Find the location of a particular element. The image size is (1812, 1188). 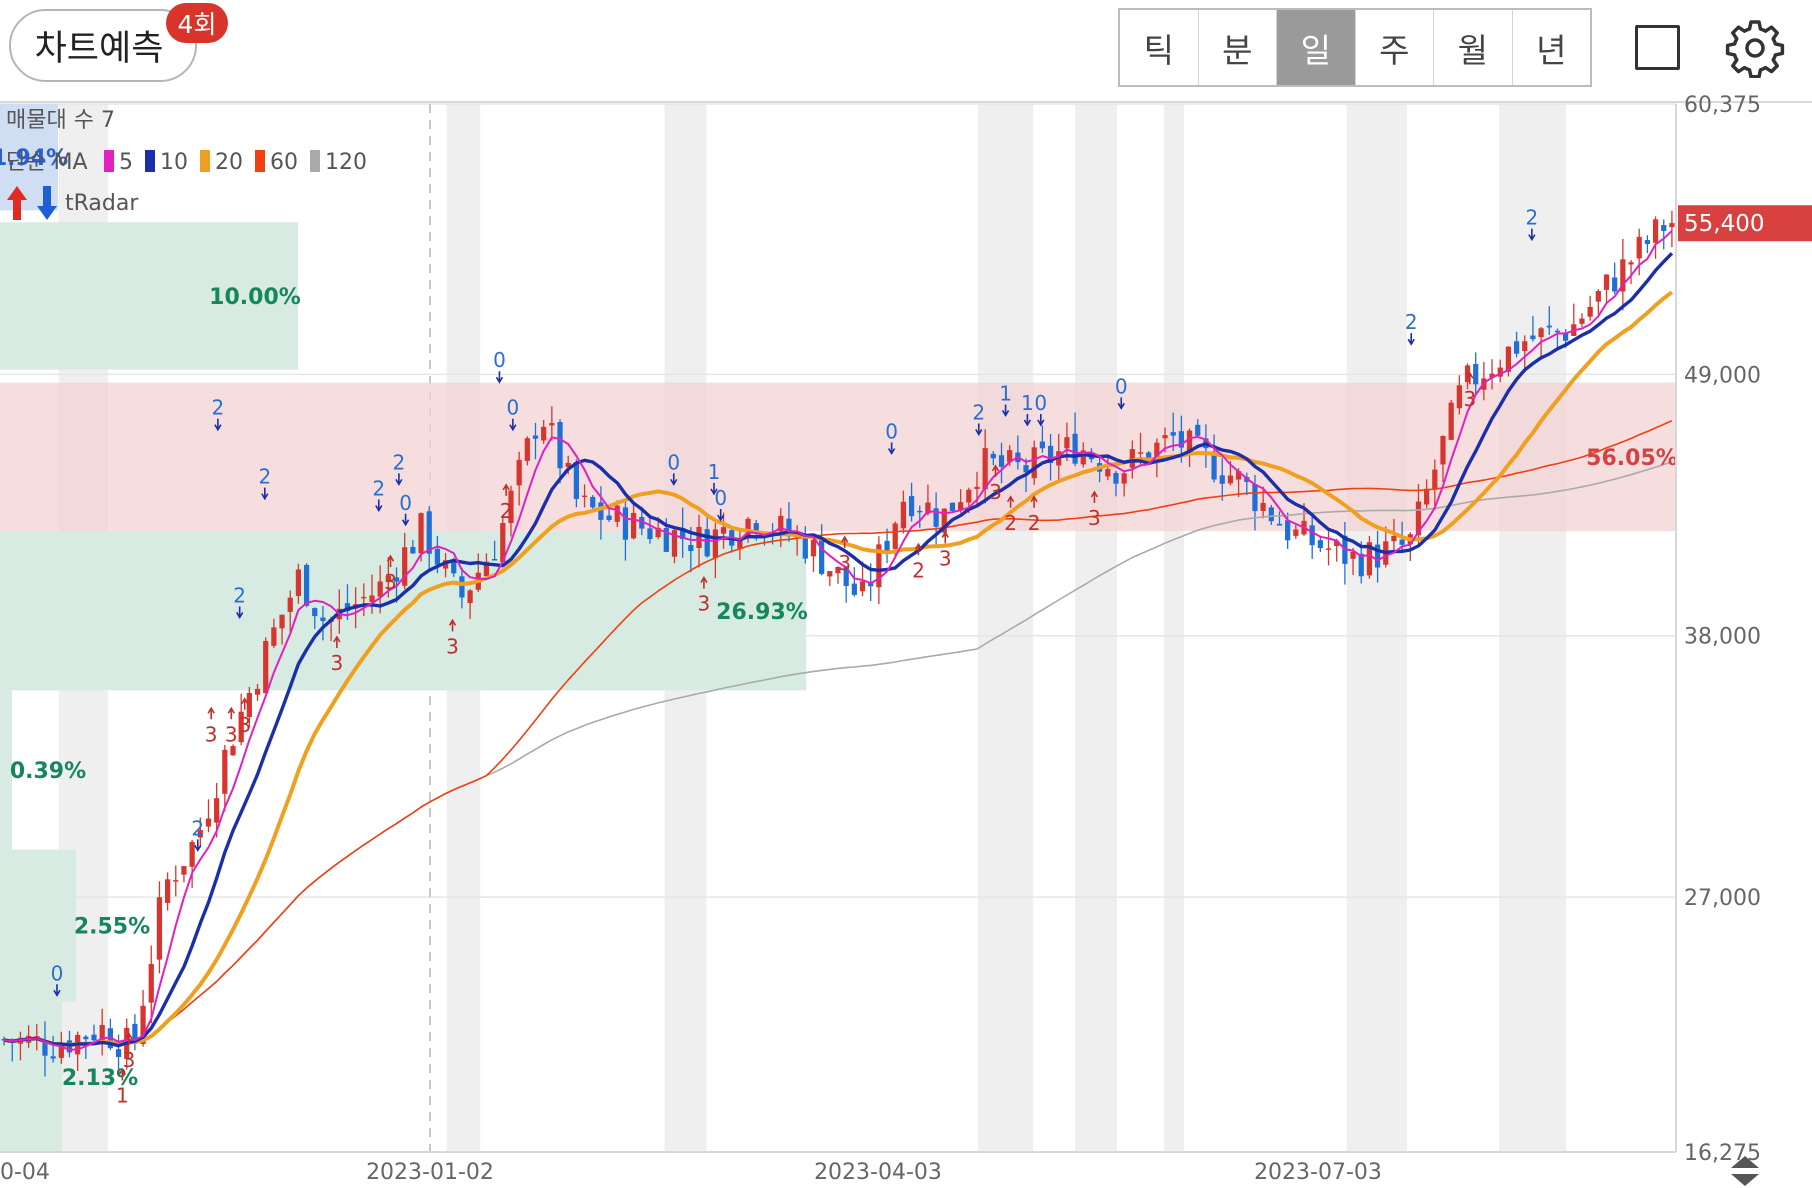

ma-60-swatch is located at coordinates (260, 161).